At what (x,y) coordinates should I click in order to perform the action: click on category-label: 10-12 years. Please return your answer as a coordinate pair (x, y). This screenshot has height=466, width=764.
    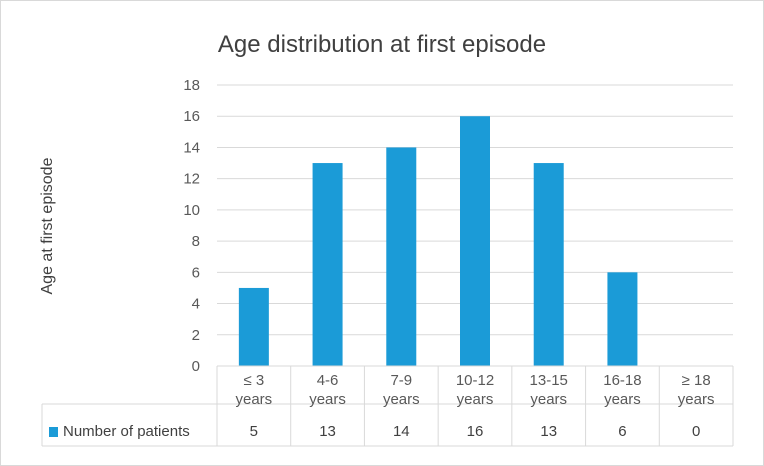
    Looking at the image, I should click on (475, 390).